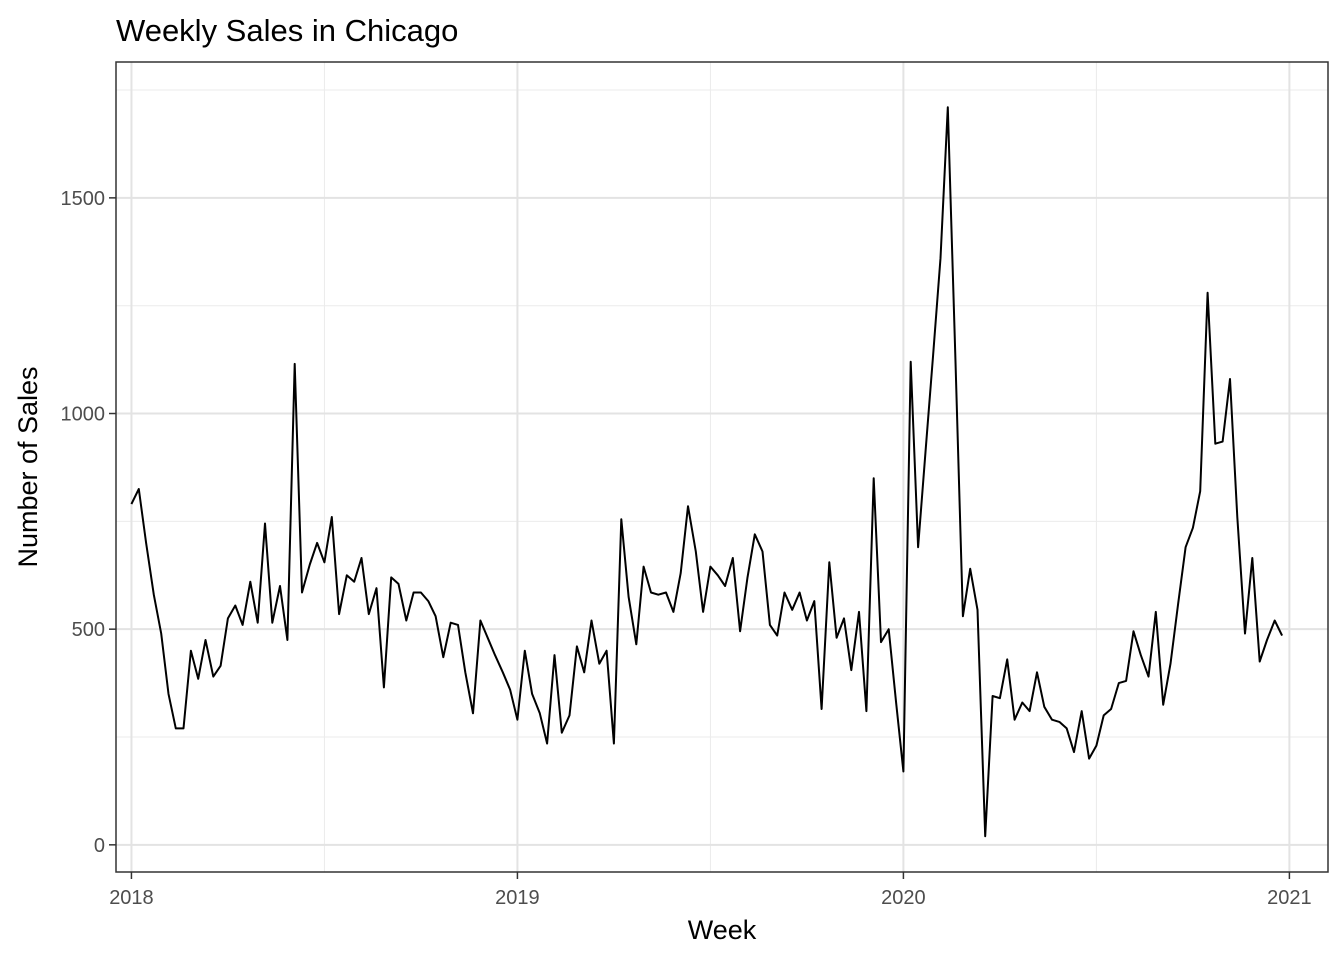  Describe the element at coordinates (99, 846) in the screenshot. I see `y-tick-label: 0` at that location.